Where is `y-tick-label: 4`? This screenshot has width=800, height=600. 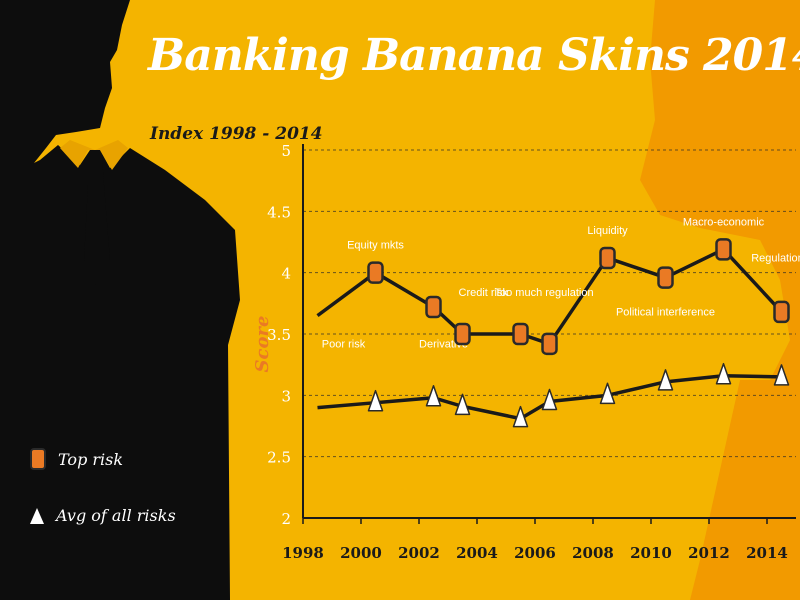
y-tick-label: 4 is located at coordinates (286, 274).